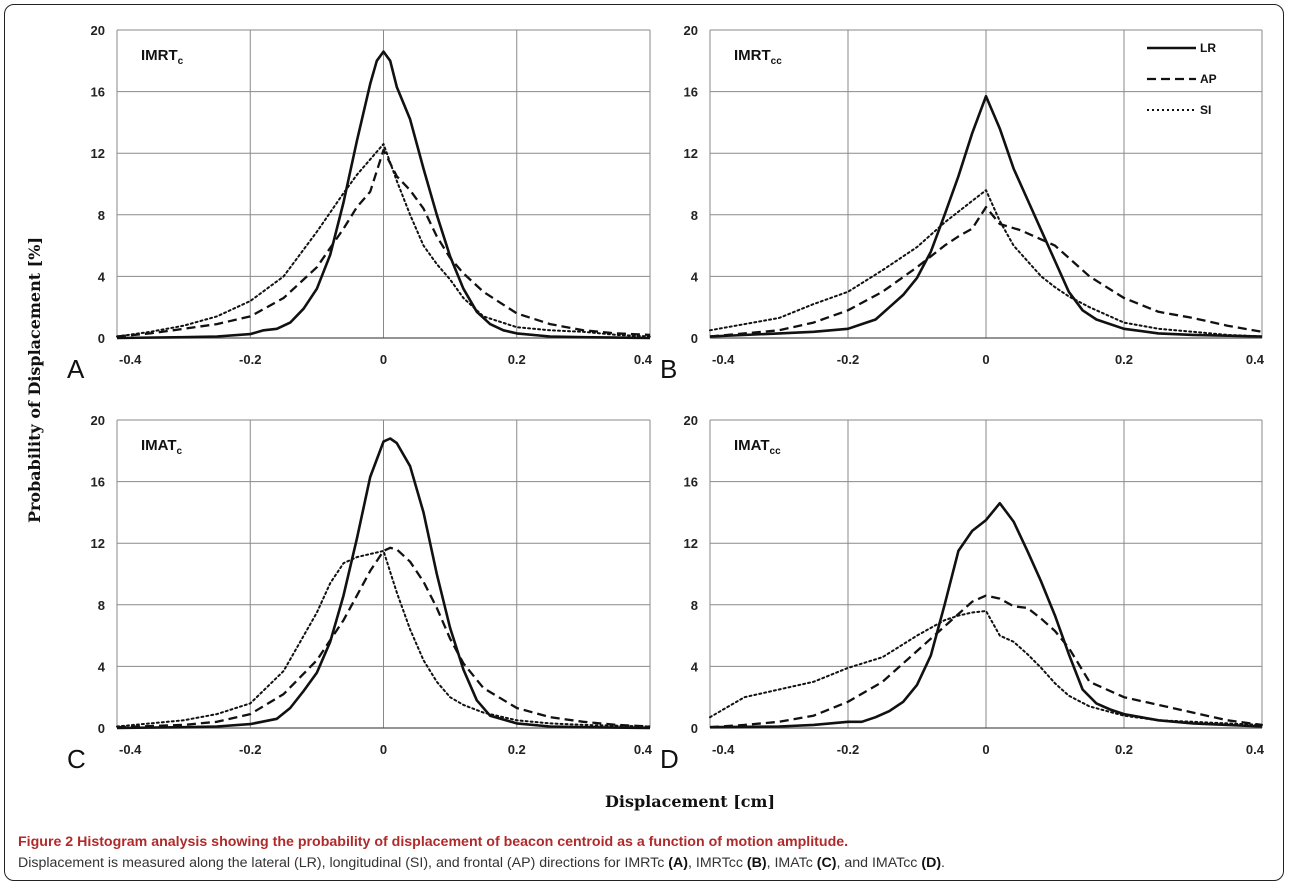 The width and height of the screenshot is (1290, 886). I want to click on panel-letter: D, so click(669, 759).